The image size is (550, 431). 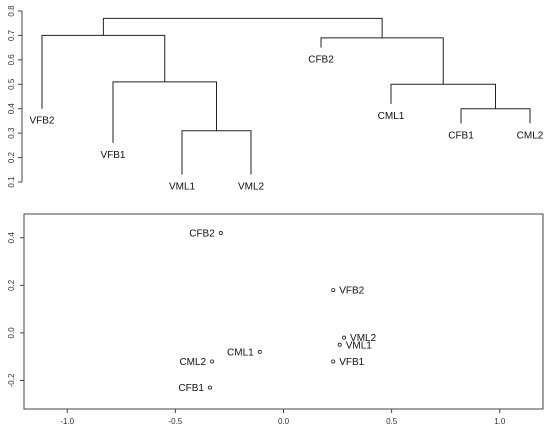 I want to click on scatter-point-cml1, so click(x=259, y=351).